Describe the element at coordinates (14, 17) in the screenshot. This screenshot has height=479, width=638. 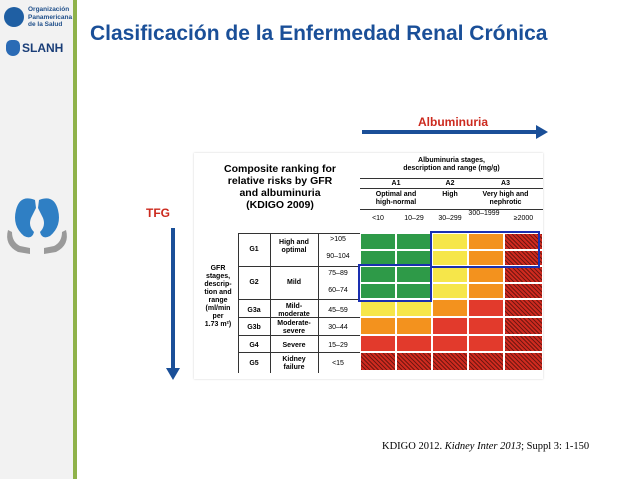
I see `globe-icon` at that location.